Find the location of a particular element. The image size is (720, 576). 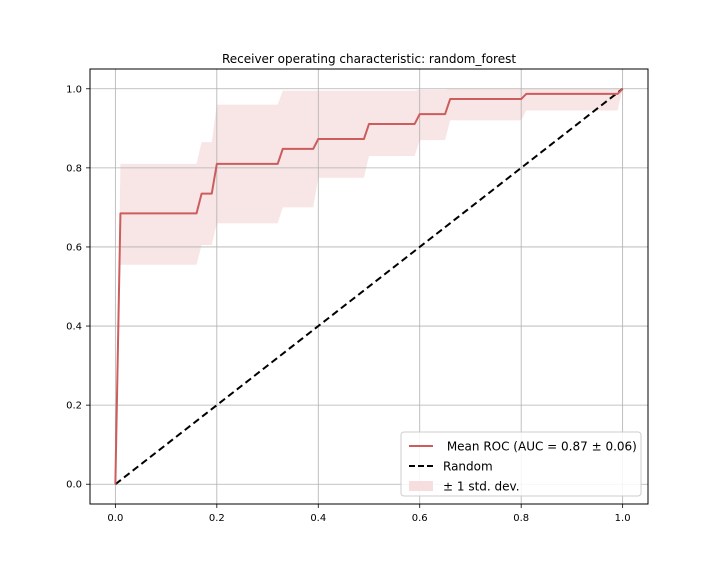

x-tick-label: 0.4 is located at coordinates (318, 518).